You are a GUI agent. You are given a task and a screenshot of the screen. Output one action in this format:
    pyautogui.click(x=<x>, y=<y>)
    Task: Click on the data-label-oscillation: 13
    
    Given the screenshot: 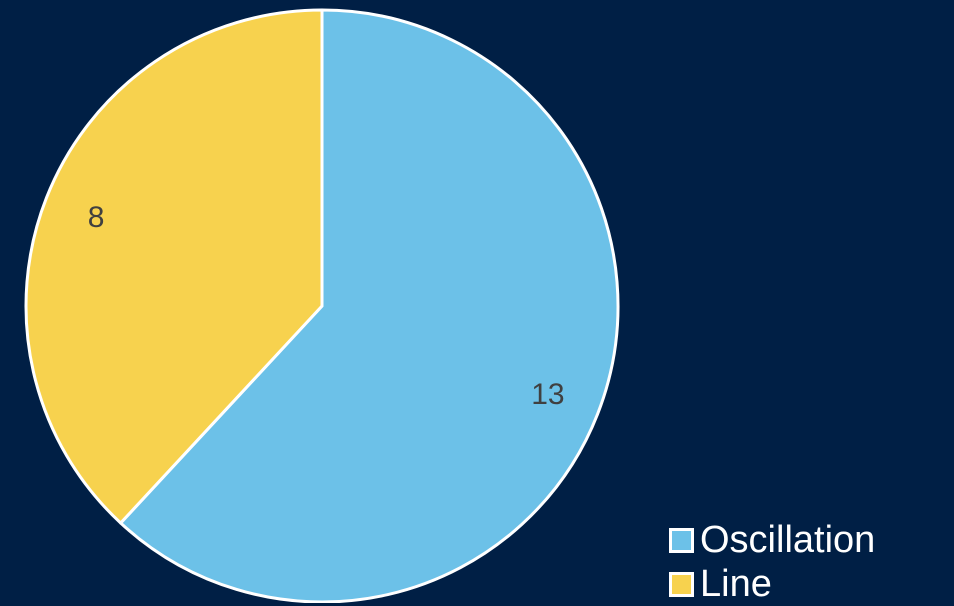 What is the action you would take?
    pyautogui.click(x=547, y=394)
    